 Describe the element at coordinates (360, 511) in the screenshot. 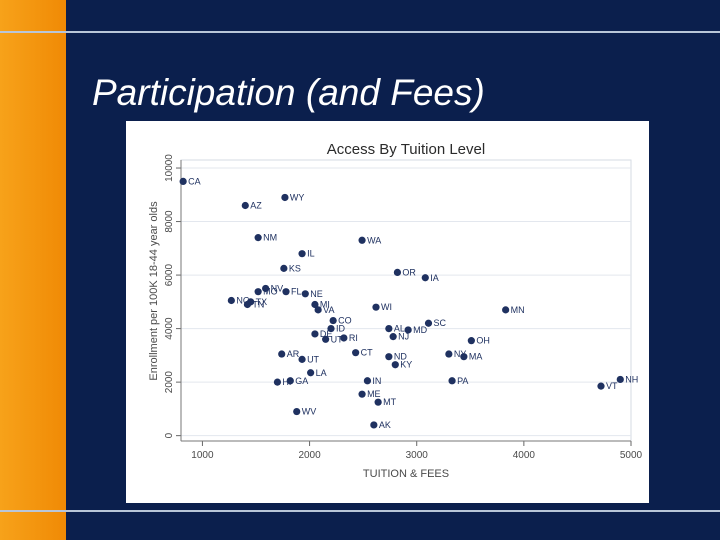

I see `bottom-rule` at that location.